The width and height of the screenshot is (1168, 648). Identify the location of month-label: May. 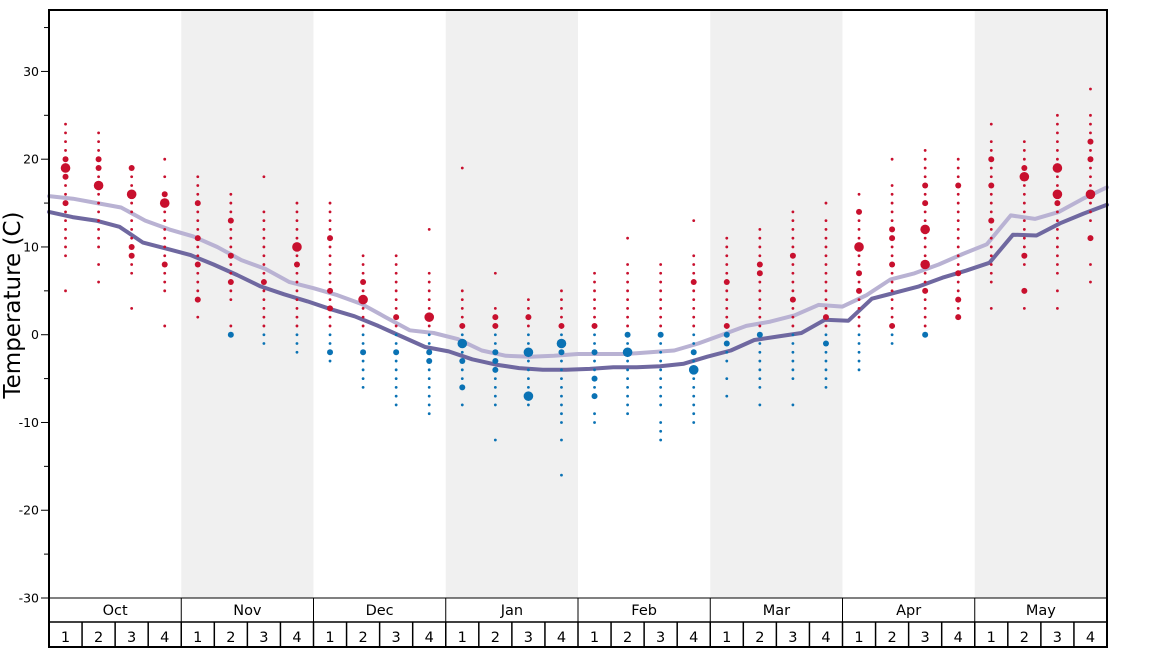
(1041, 611).